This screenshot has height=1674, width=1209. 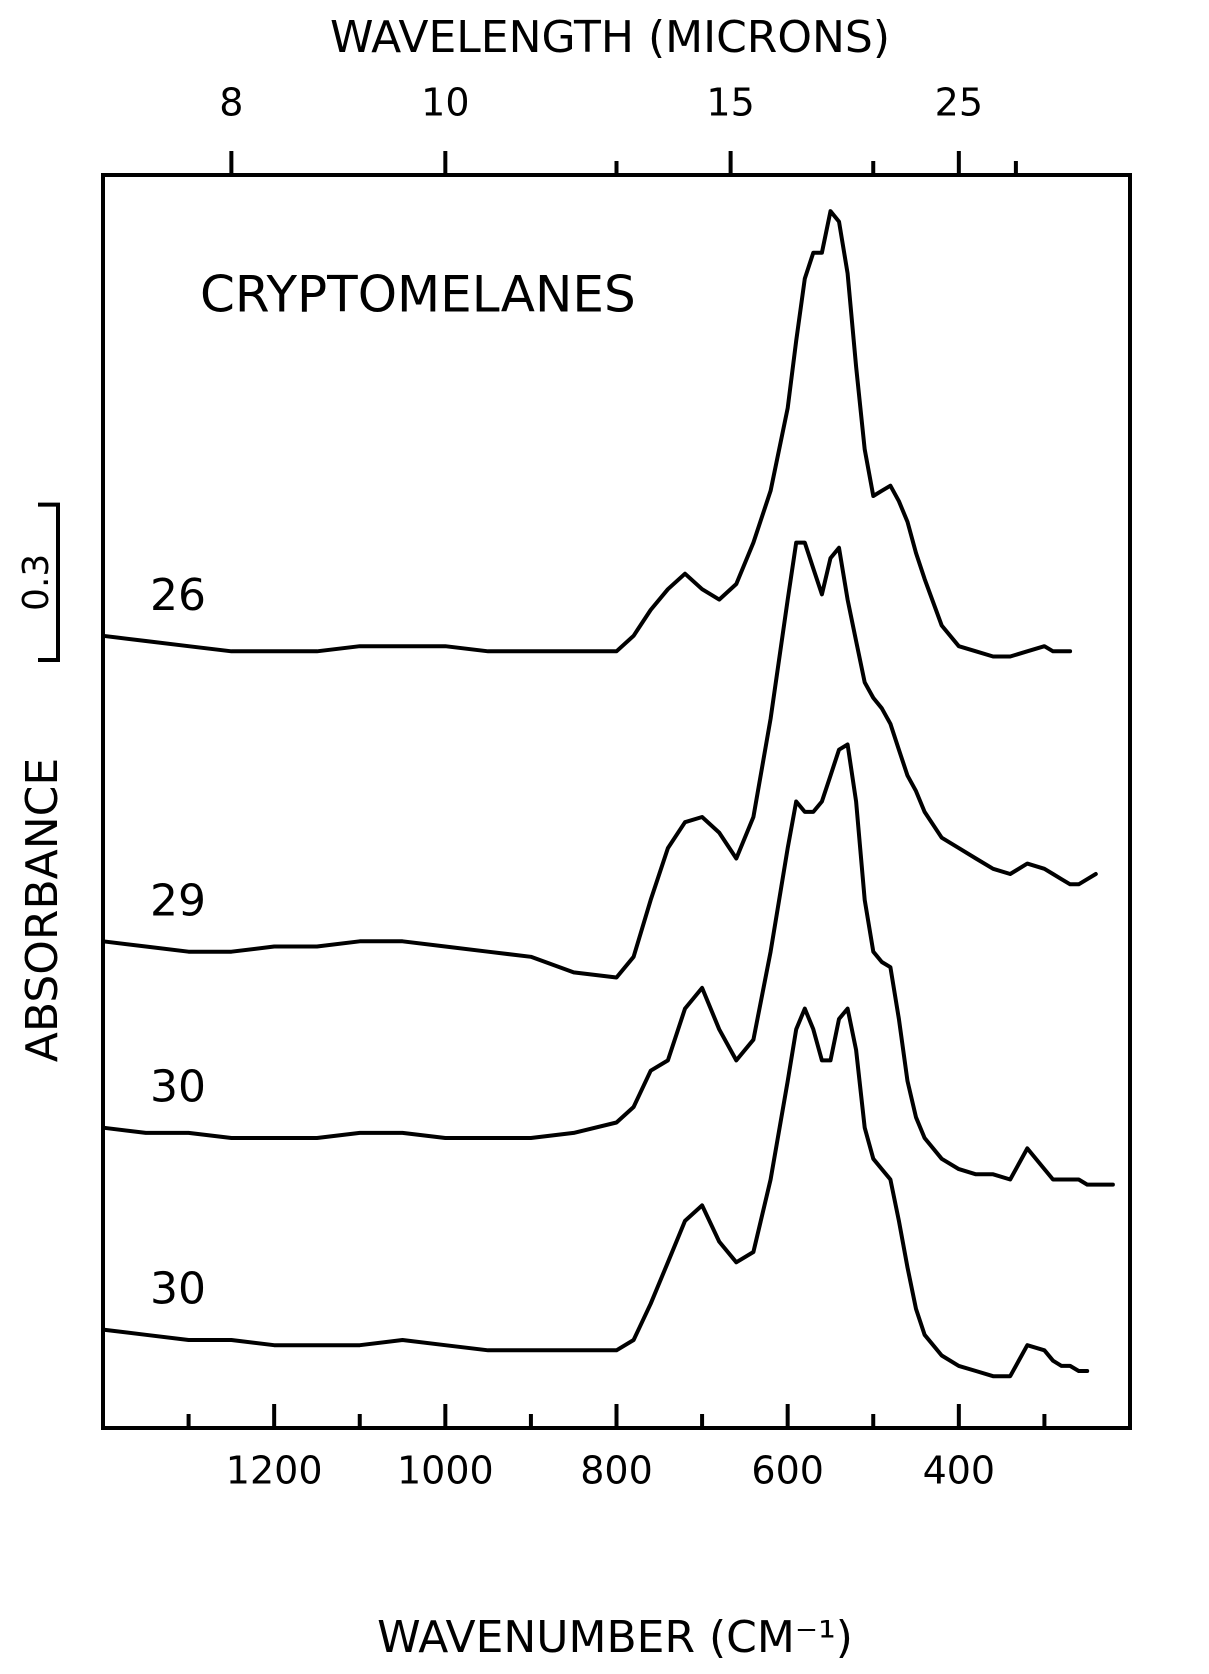 I want to click on series-label: 26, so click(x=178, y=595).